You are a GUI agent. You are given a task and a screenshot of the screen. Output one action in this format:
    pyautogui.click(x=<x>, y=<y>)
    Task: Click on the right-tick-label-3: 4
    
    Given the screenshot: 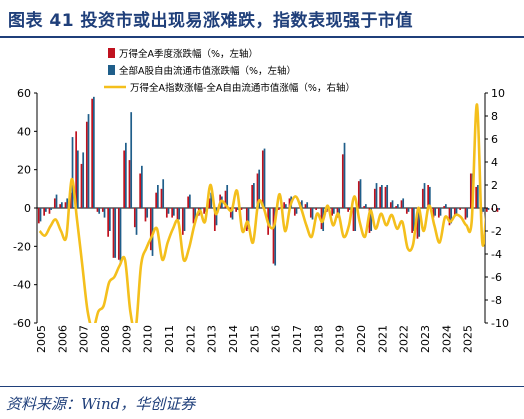 What is the action you would take?
    pyautogui.click(x=494, y=162)
    